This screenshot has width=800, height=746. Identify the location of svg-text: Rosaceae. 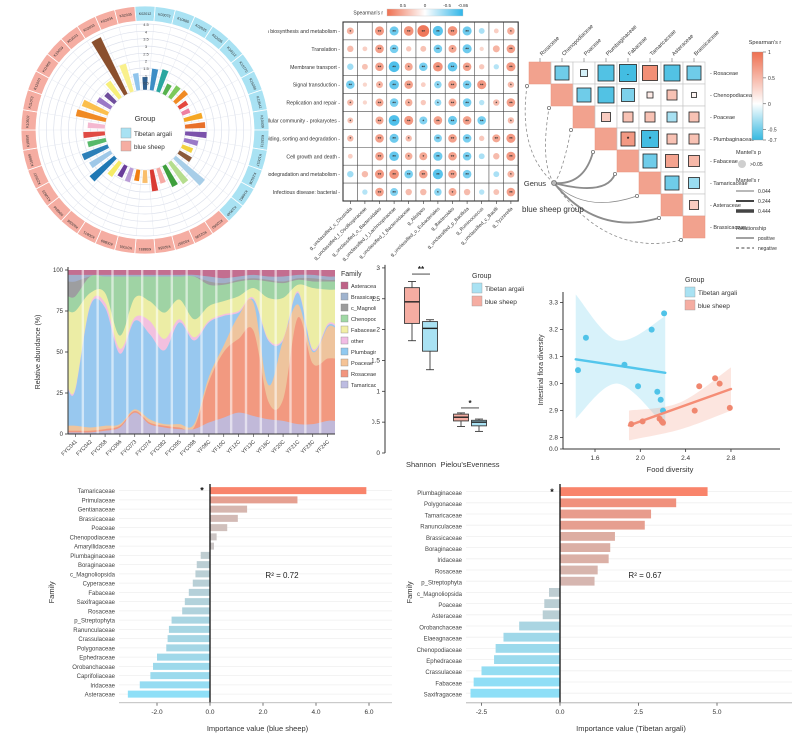
(550, 47).